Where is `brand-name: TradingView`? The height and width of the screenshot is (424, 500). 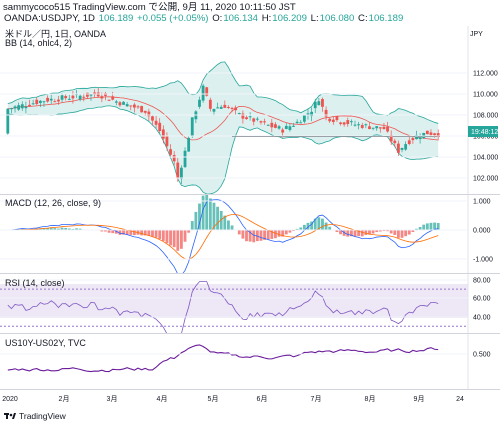 brand-name: TradingView is located at coordinates (42, 416).